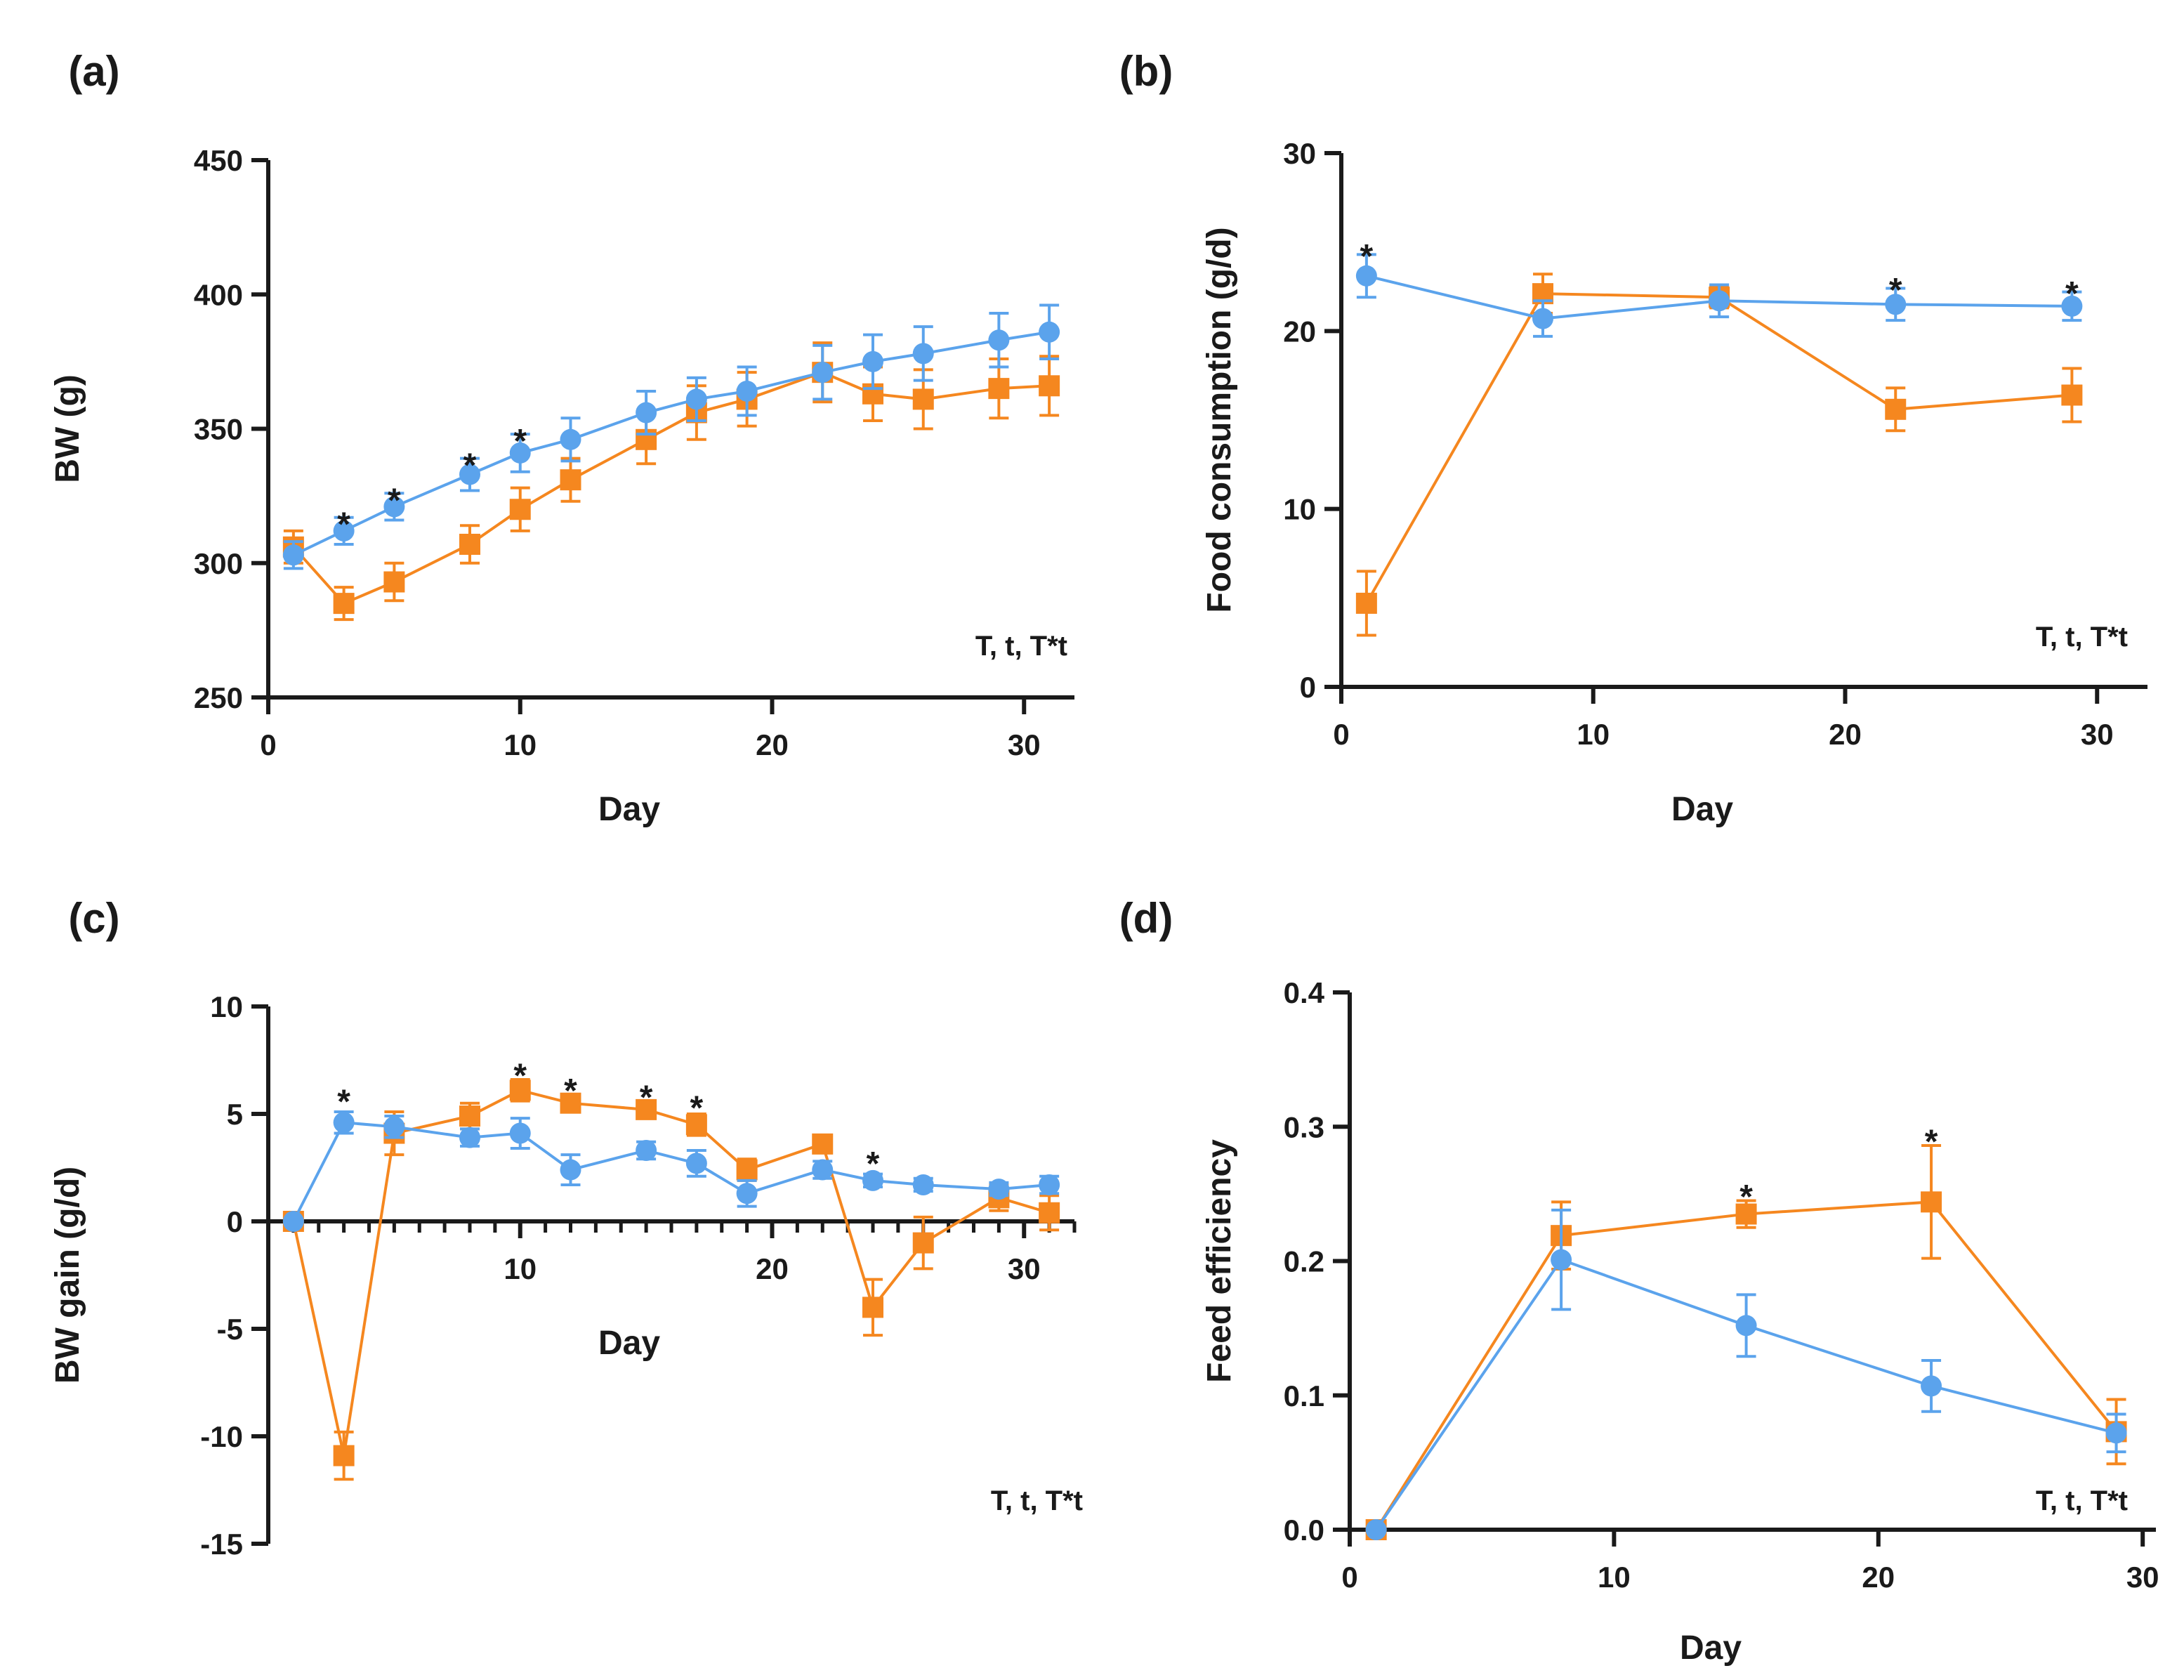 The width and height of the screenshot is (2184, 1680). I want to click on y-tick-label: 300, so click(219, 563).